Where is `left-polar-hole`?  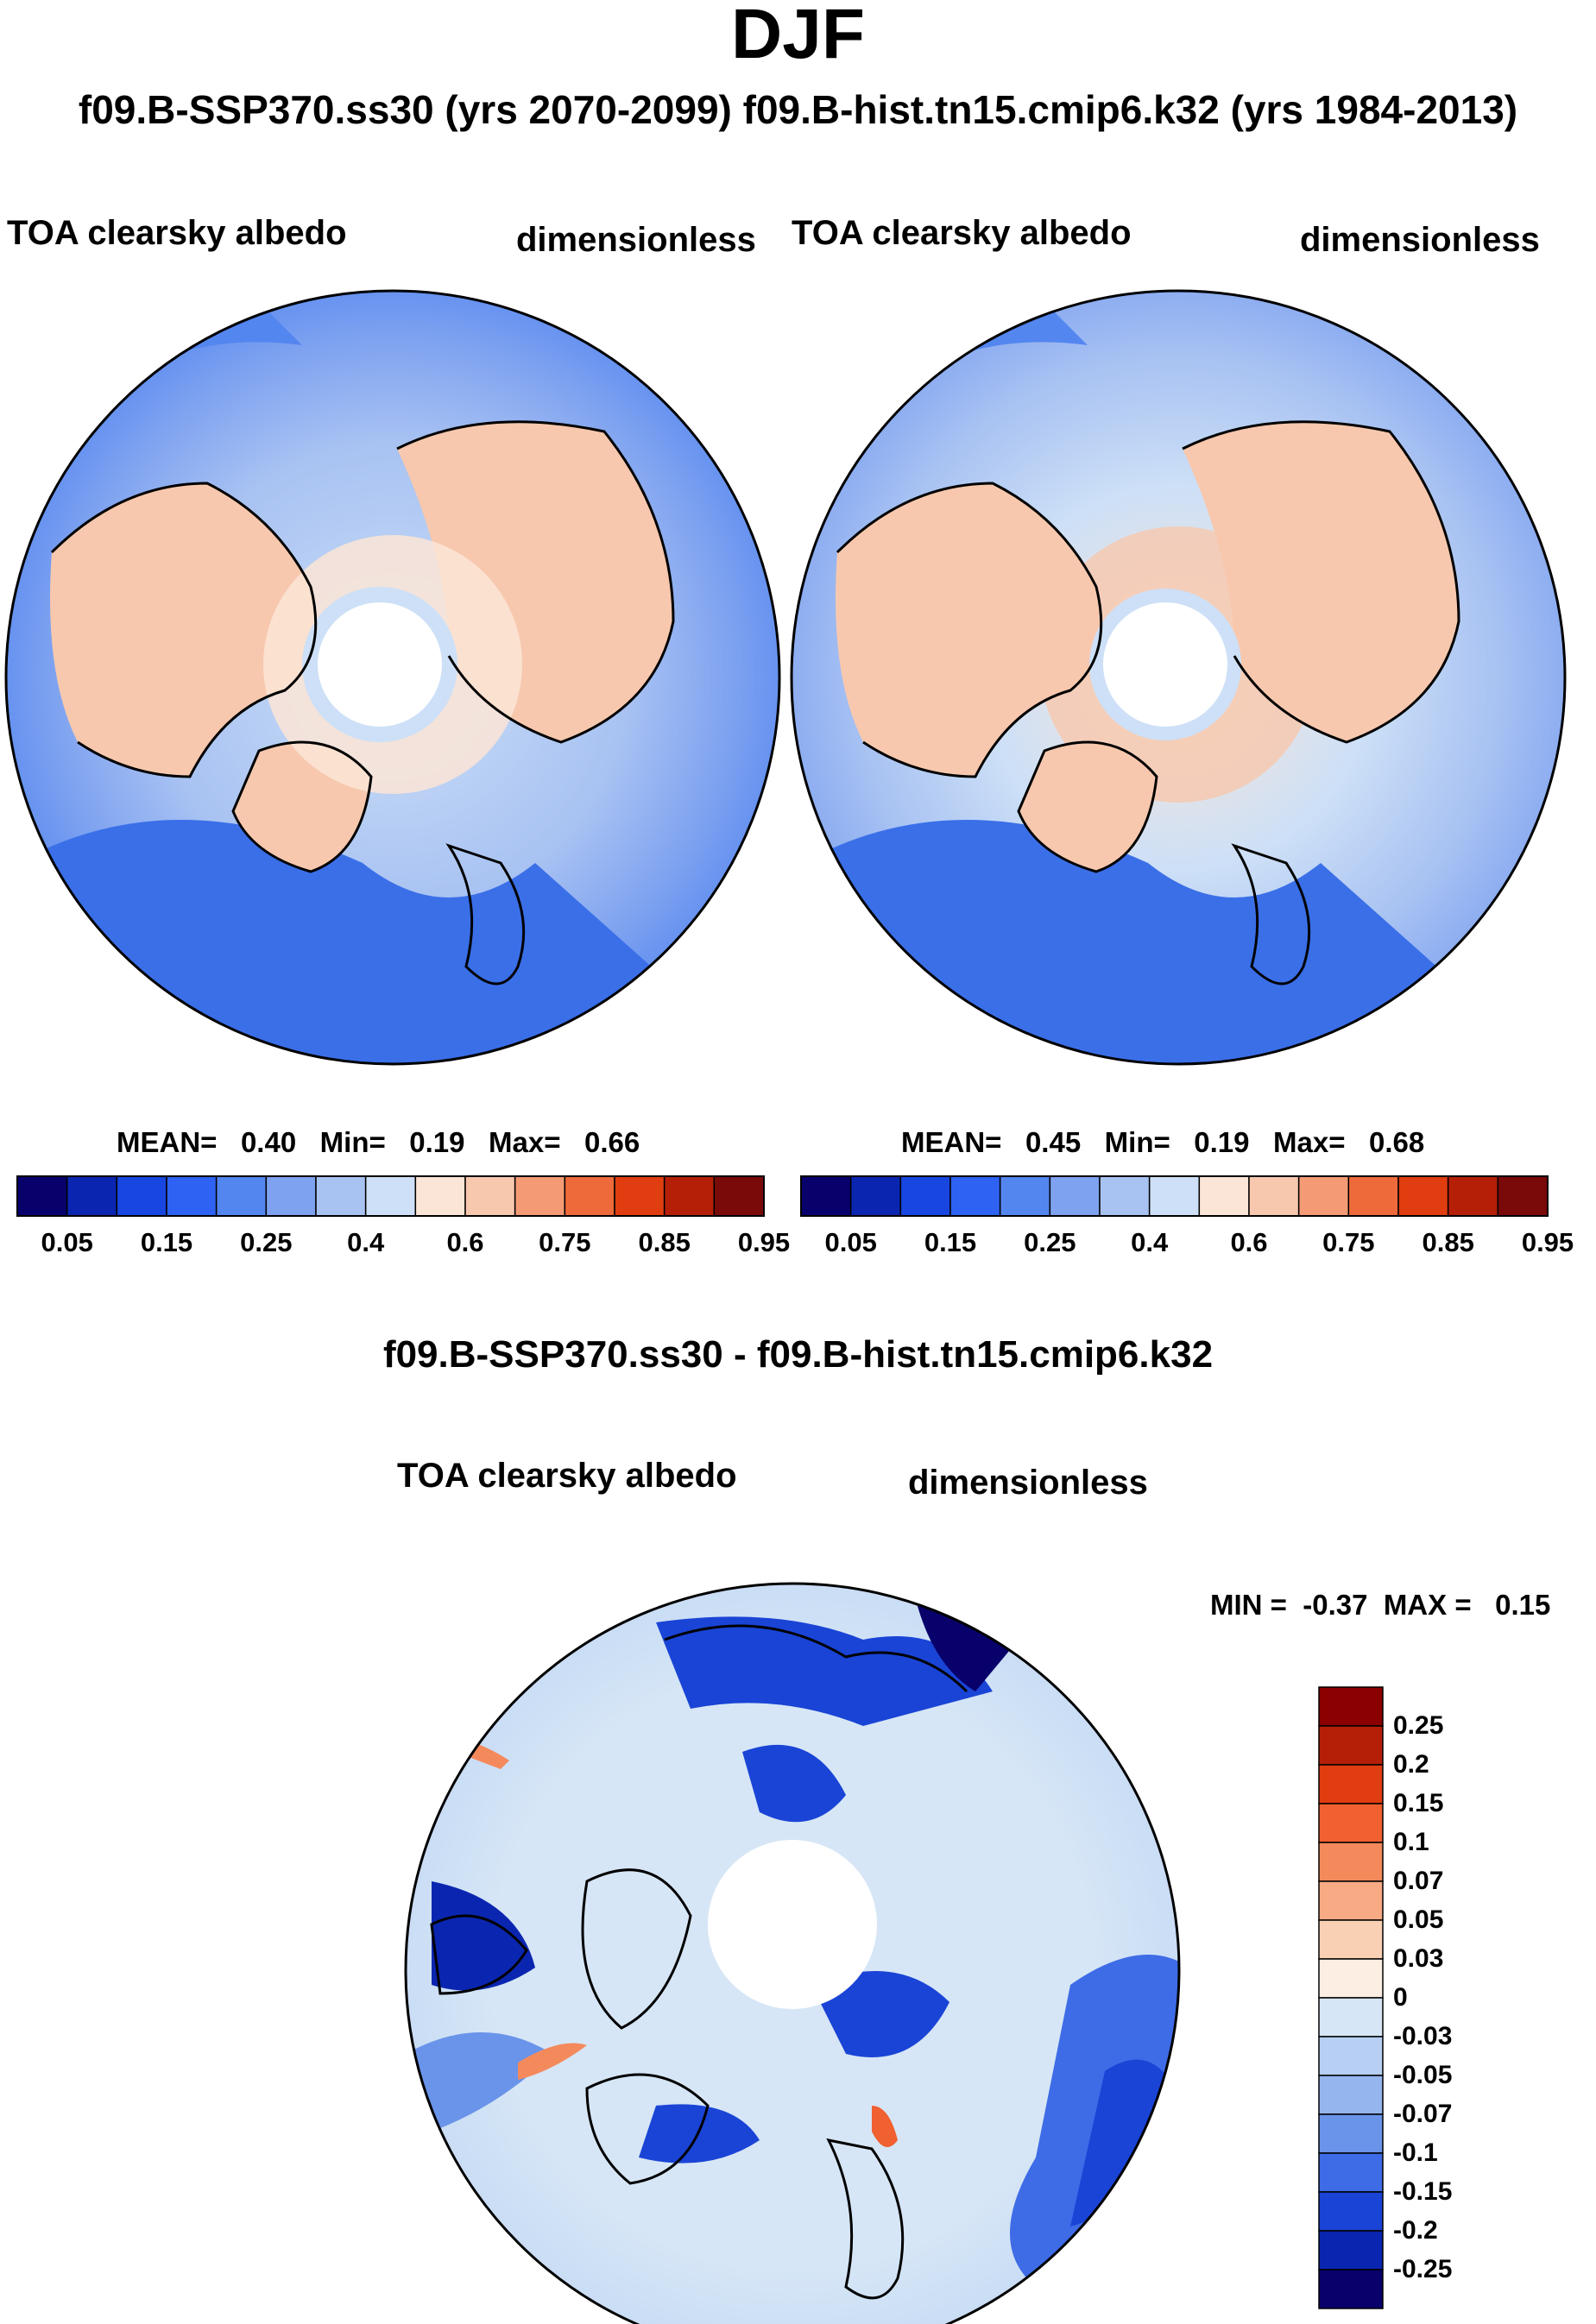
left-polar-hole is located at coordinates (380, 664).